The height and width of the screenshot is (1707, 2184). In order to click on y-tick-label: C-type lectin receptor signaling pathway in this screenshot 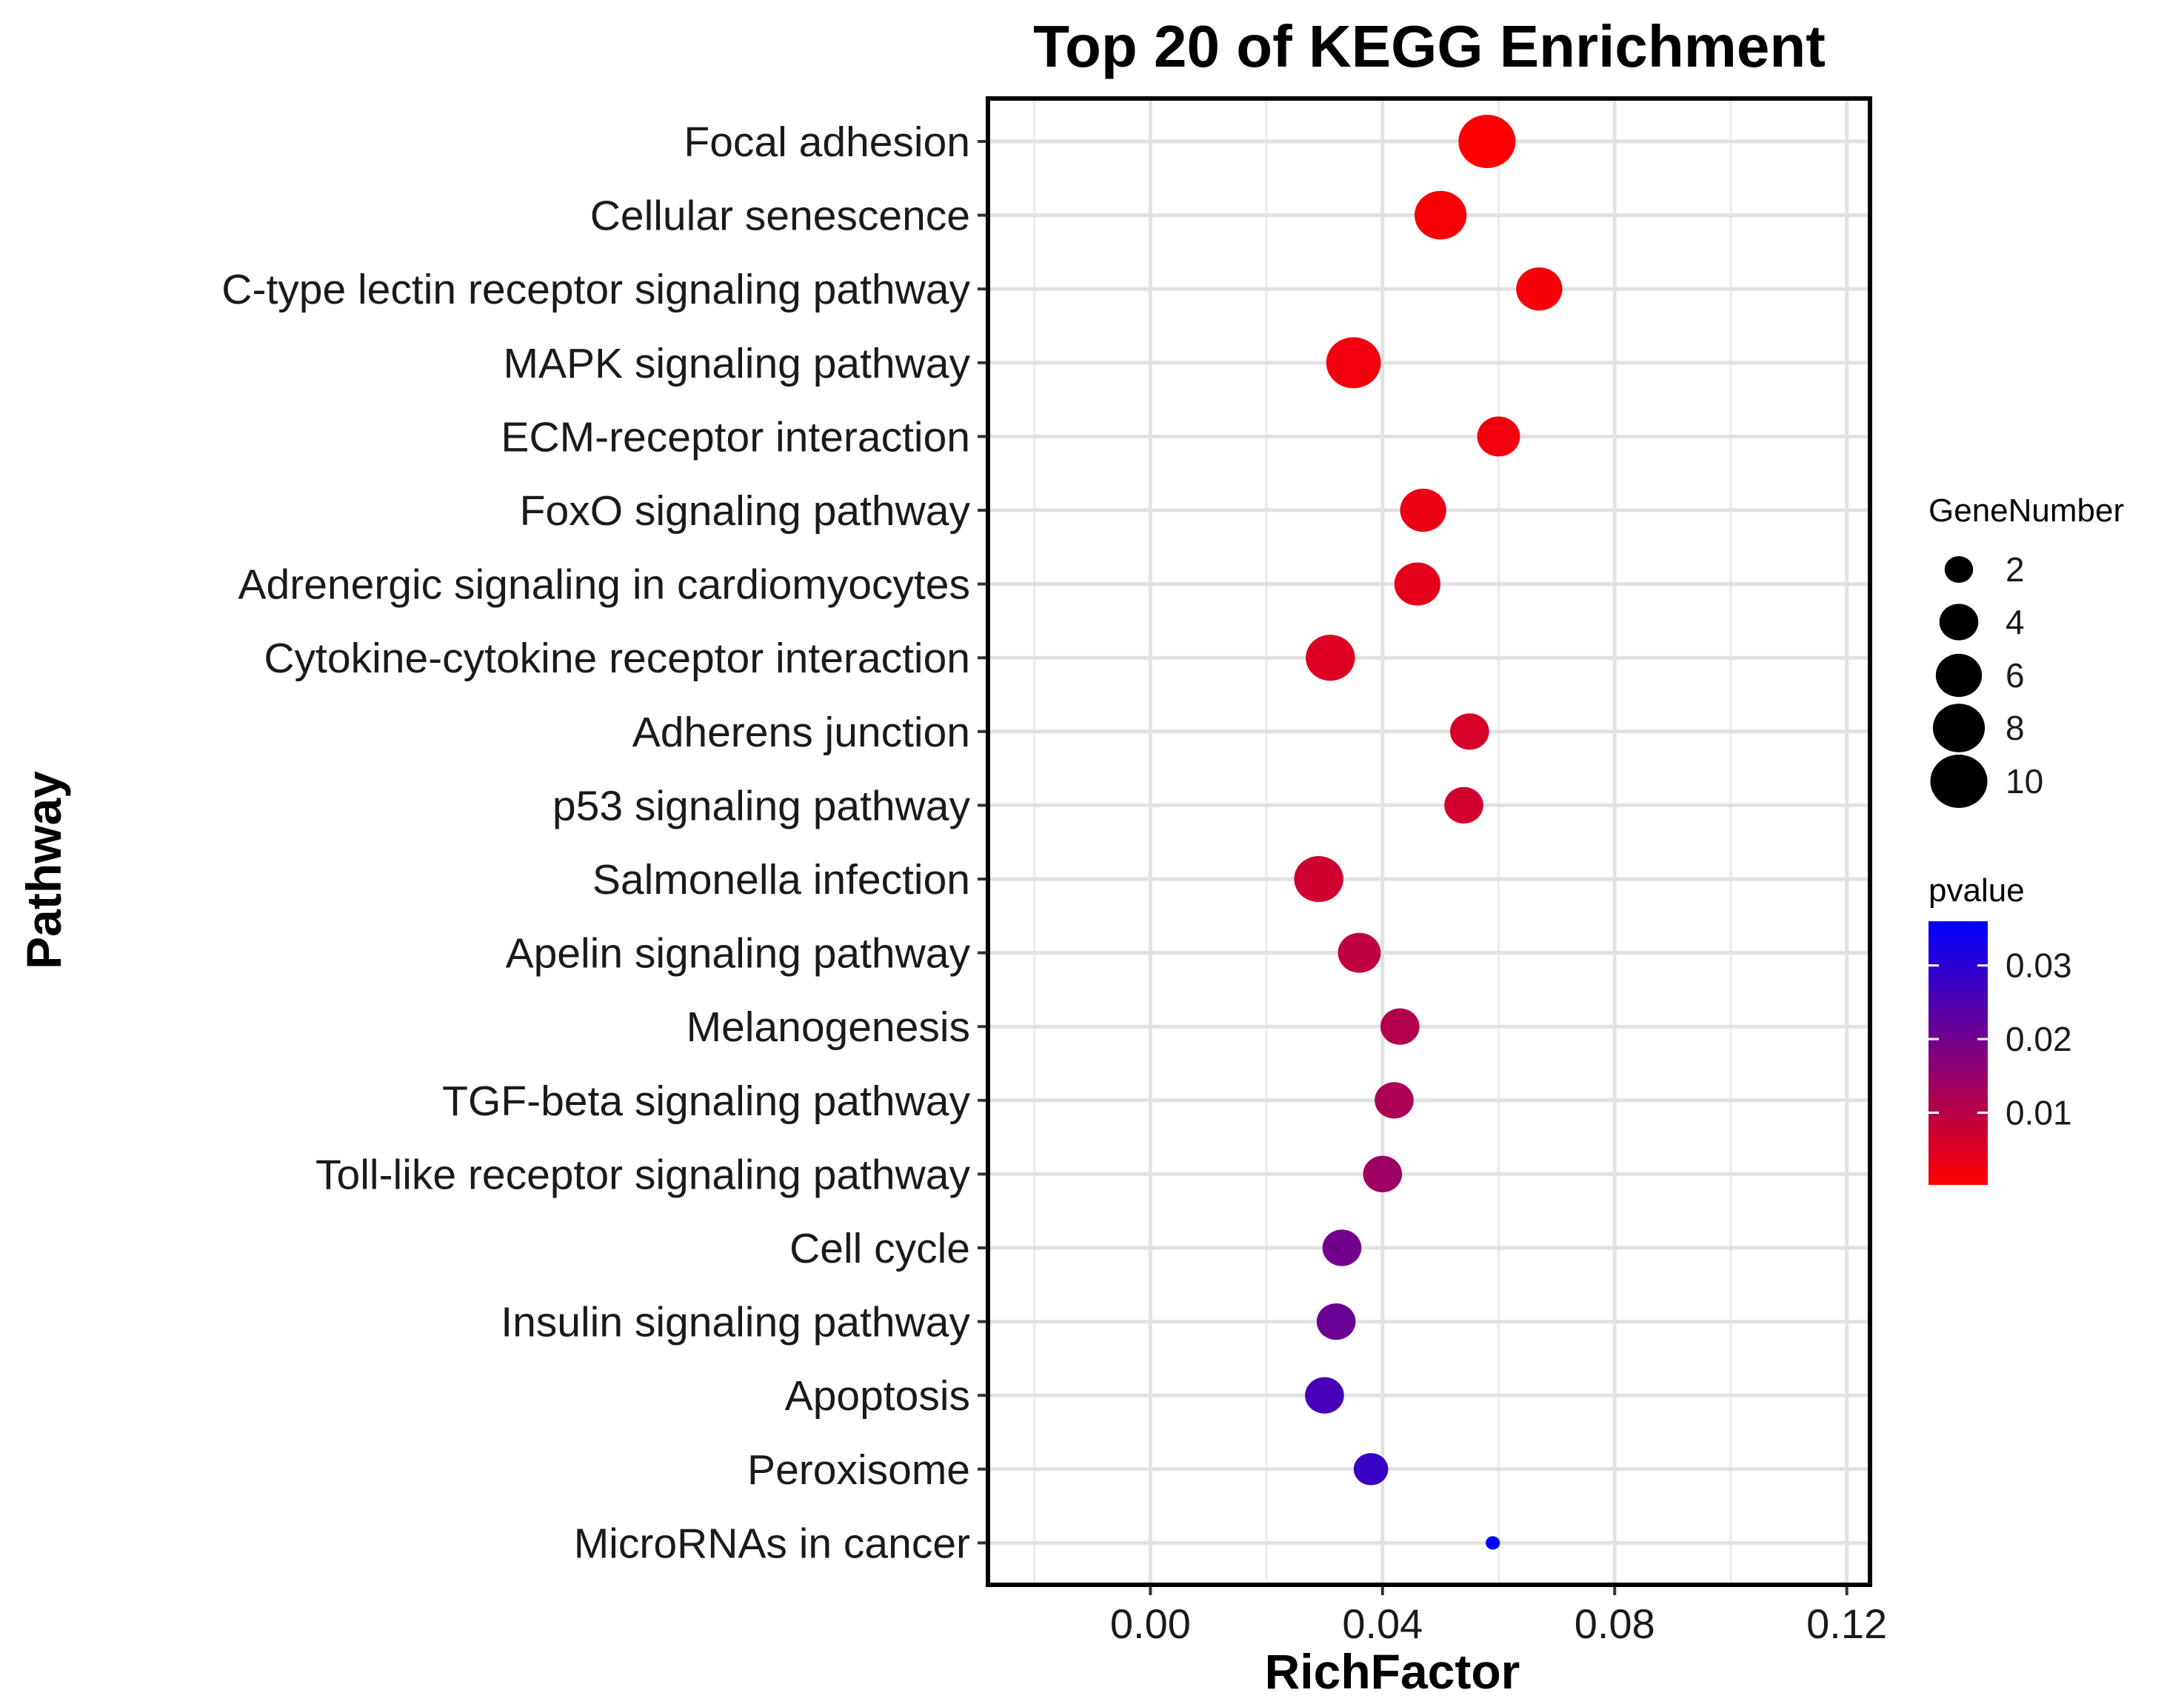, I will do `click(595, 289)`.